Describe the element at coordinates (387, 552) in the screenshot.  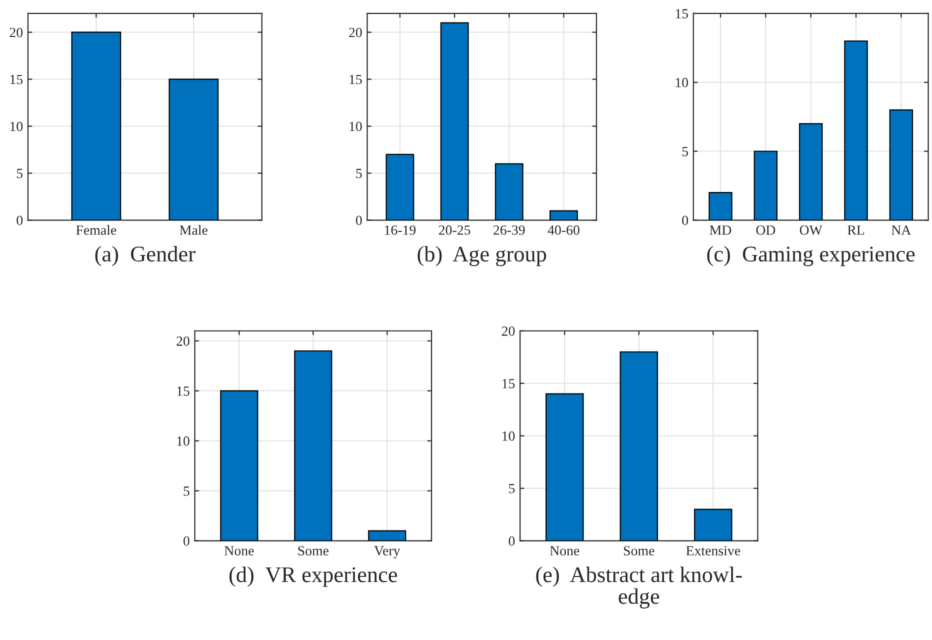
I see `x-tick-label: Very` at that location.